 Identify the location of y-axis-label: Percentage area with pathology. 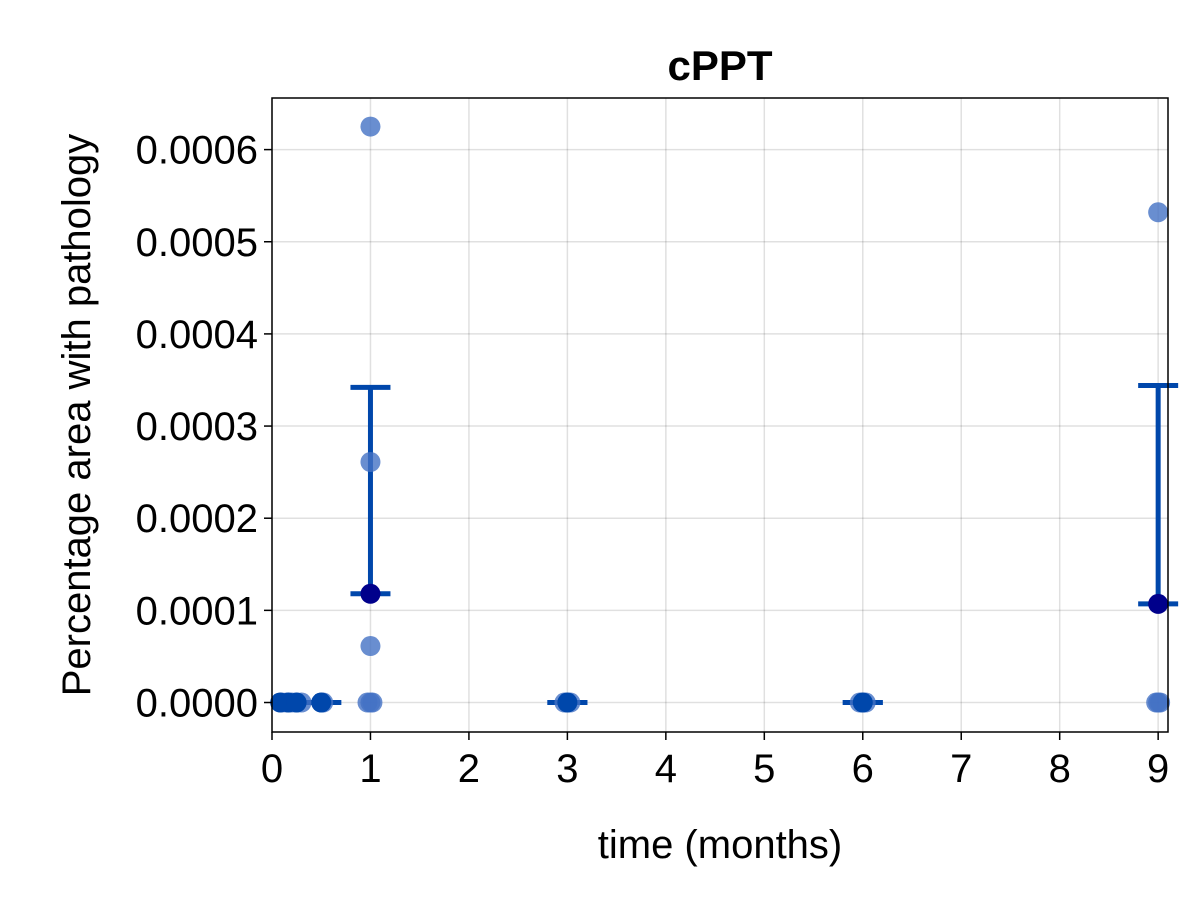
(77, 415).